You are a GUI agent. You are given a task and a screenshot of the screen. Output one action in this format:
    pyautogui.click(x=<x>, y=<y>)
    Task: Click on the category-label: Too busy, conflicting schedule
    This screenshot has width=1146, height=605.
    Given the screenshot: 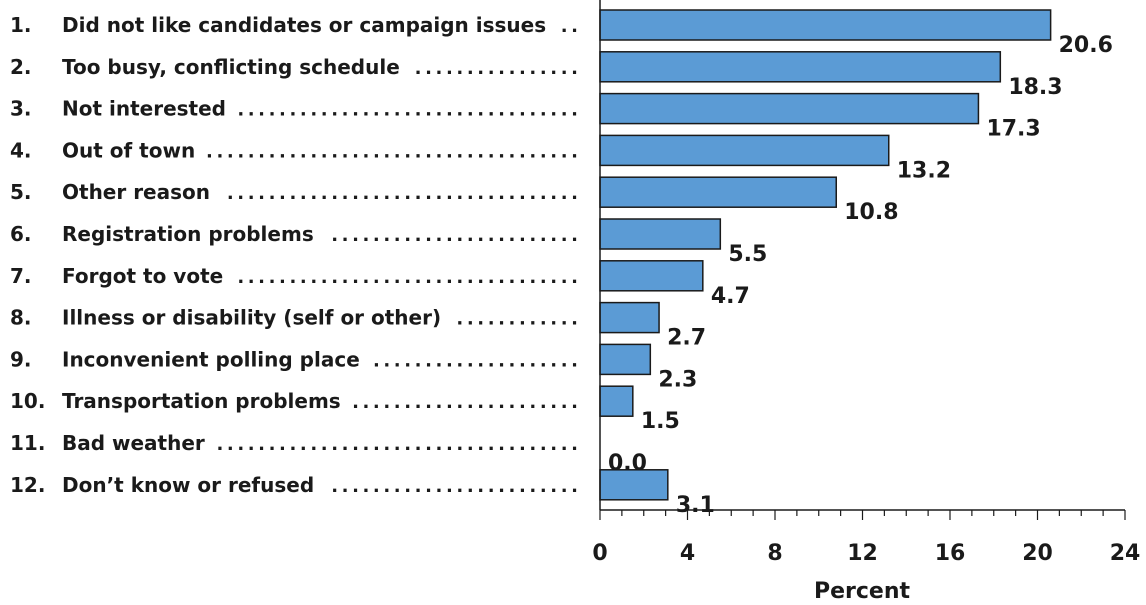 What is the action you would take?
    pyautogui.click(x=231, y=67)
    